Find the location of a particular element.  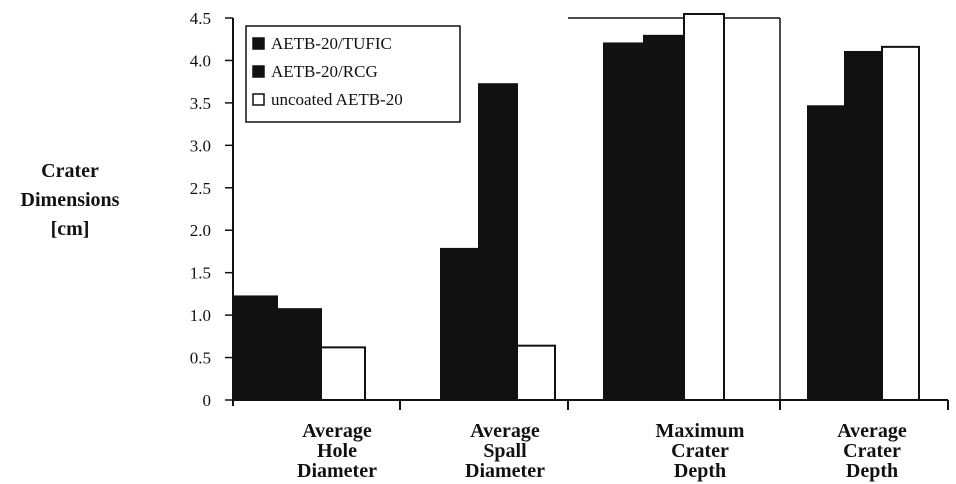

y-axis-label-line: [cm] is located at coordinates (70, 229).